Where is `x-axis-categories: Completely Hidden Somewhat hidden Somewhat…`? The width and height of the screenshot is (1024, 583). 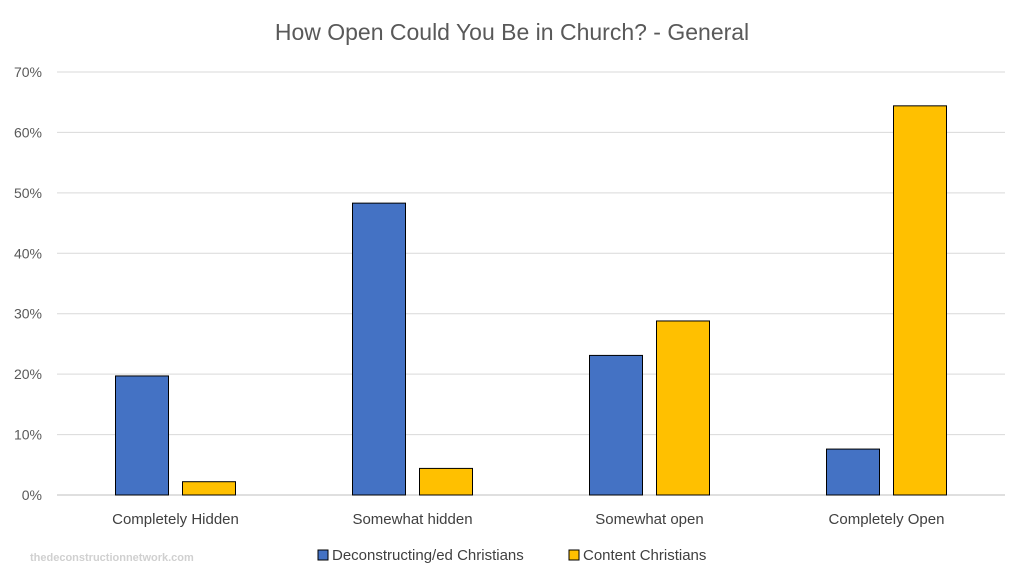 x-axis-categories: Completely Hidden Somewhat hidden Somewhat… is located at coordinates (528, 519).